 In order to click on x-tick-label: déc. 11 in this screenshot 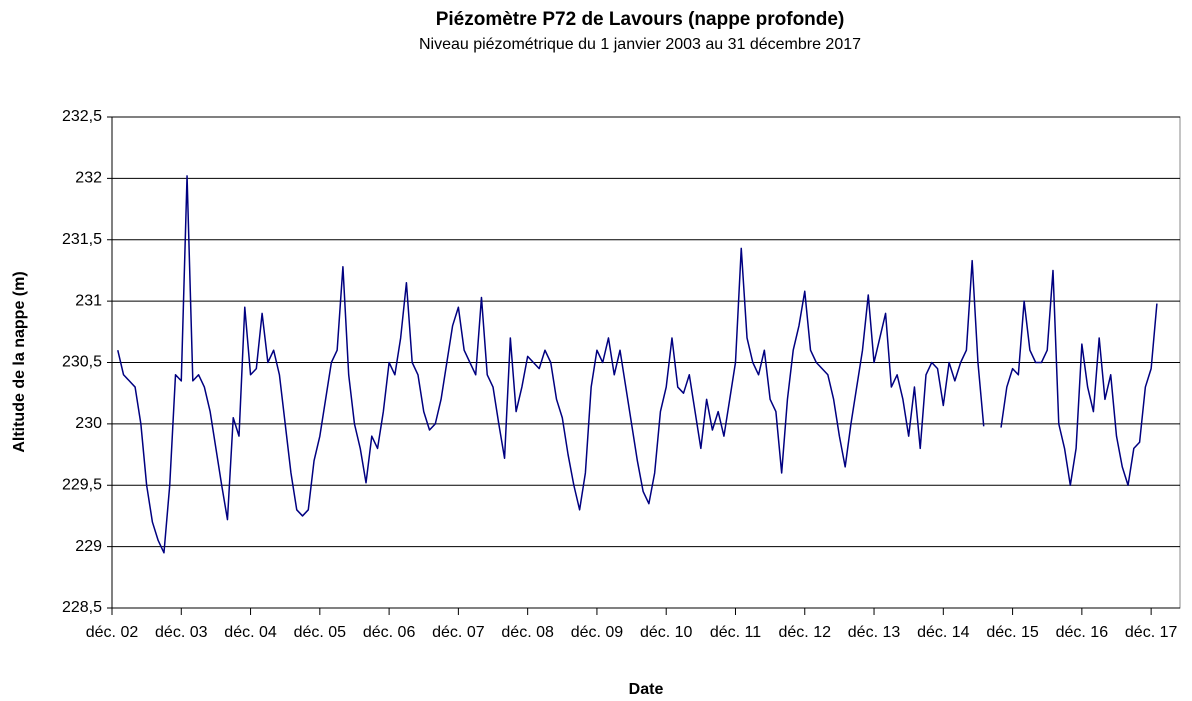, I will do `click(735, 632)`.